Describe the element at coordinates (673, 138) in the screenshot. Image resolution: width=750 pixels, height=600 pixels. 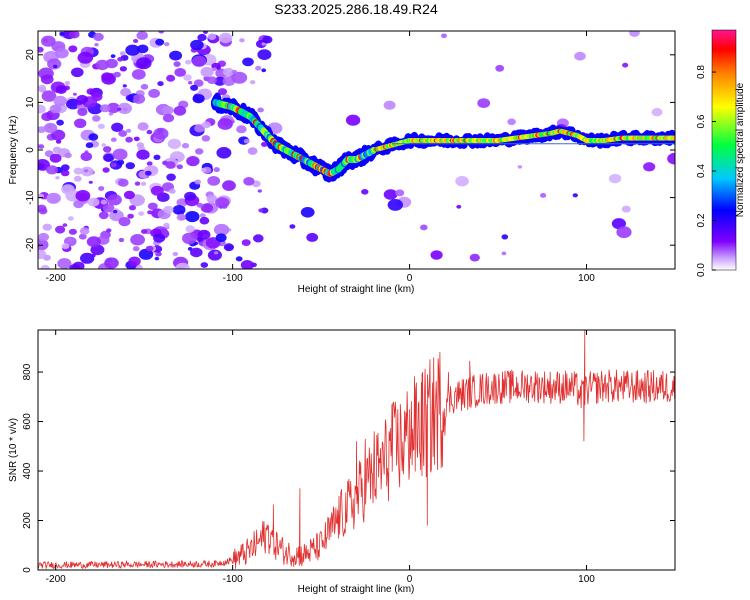
I see `ridge-core-cell` at that location.